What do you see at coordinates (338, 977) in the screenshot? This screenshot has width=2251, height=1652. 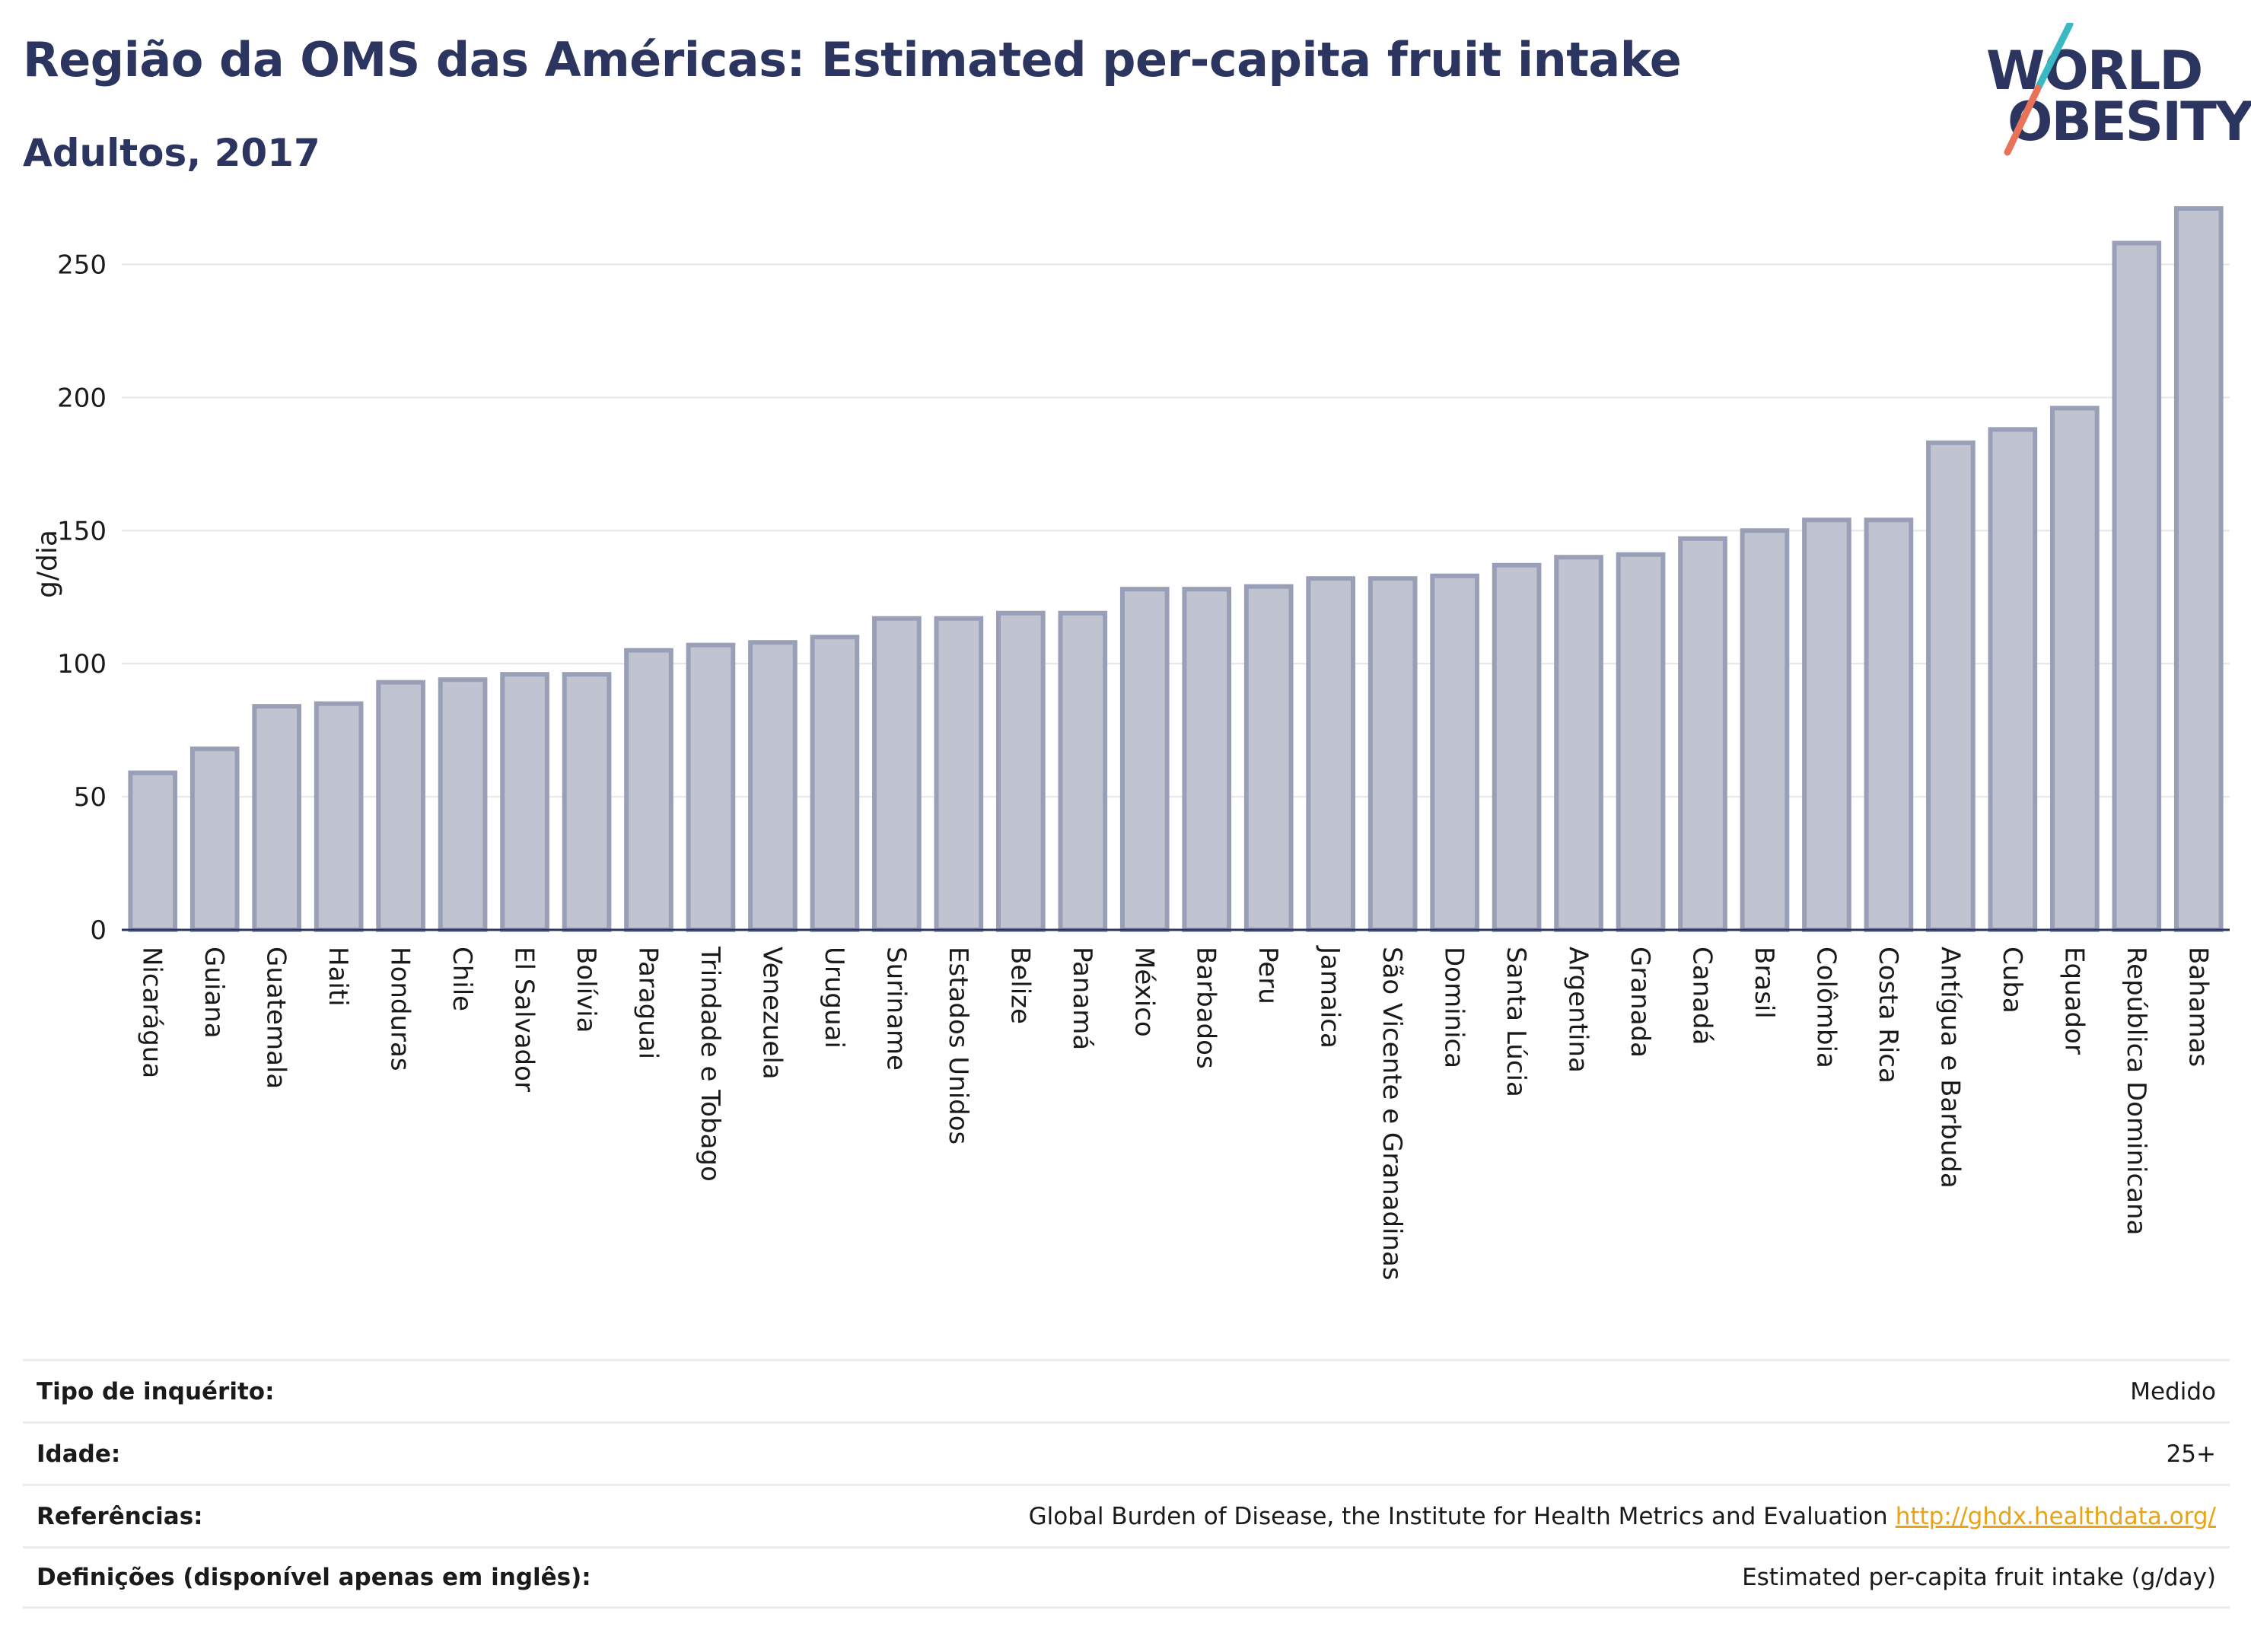 I see `x-tick-label: Haiti` at bounding box center [338, 977].